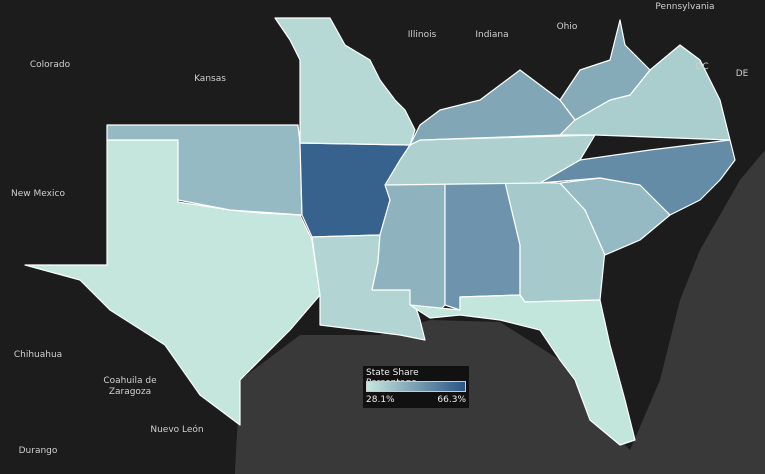 This screenshot has height=474, width=765. I want to click on place-label: Durango, so click(38, 451).